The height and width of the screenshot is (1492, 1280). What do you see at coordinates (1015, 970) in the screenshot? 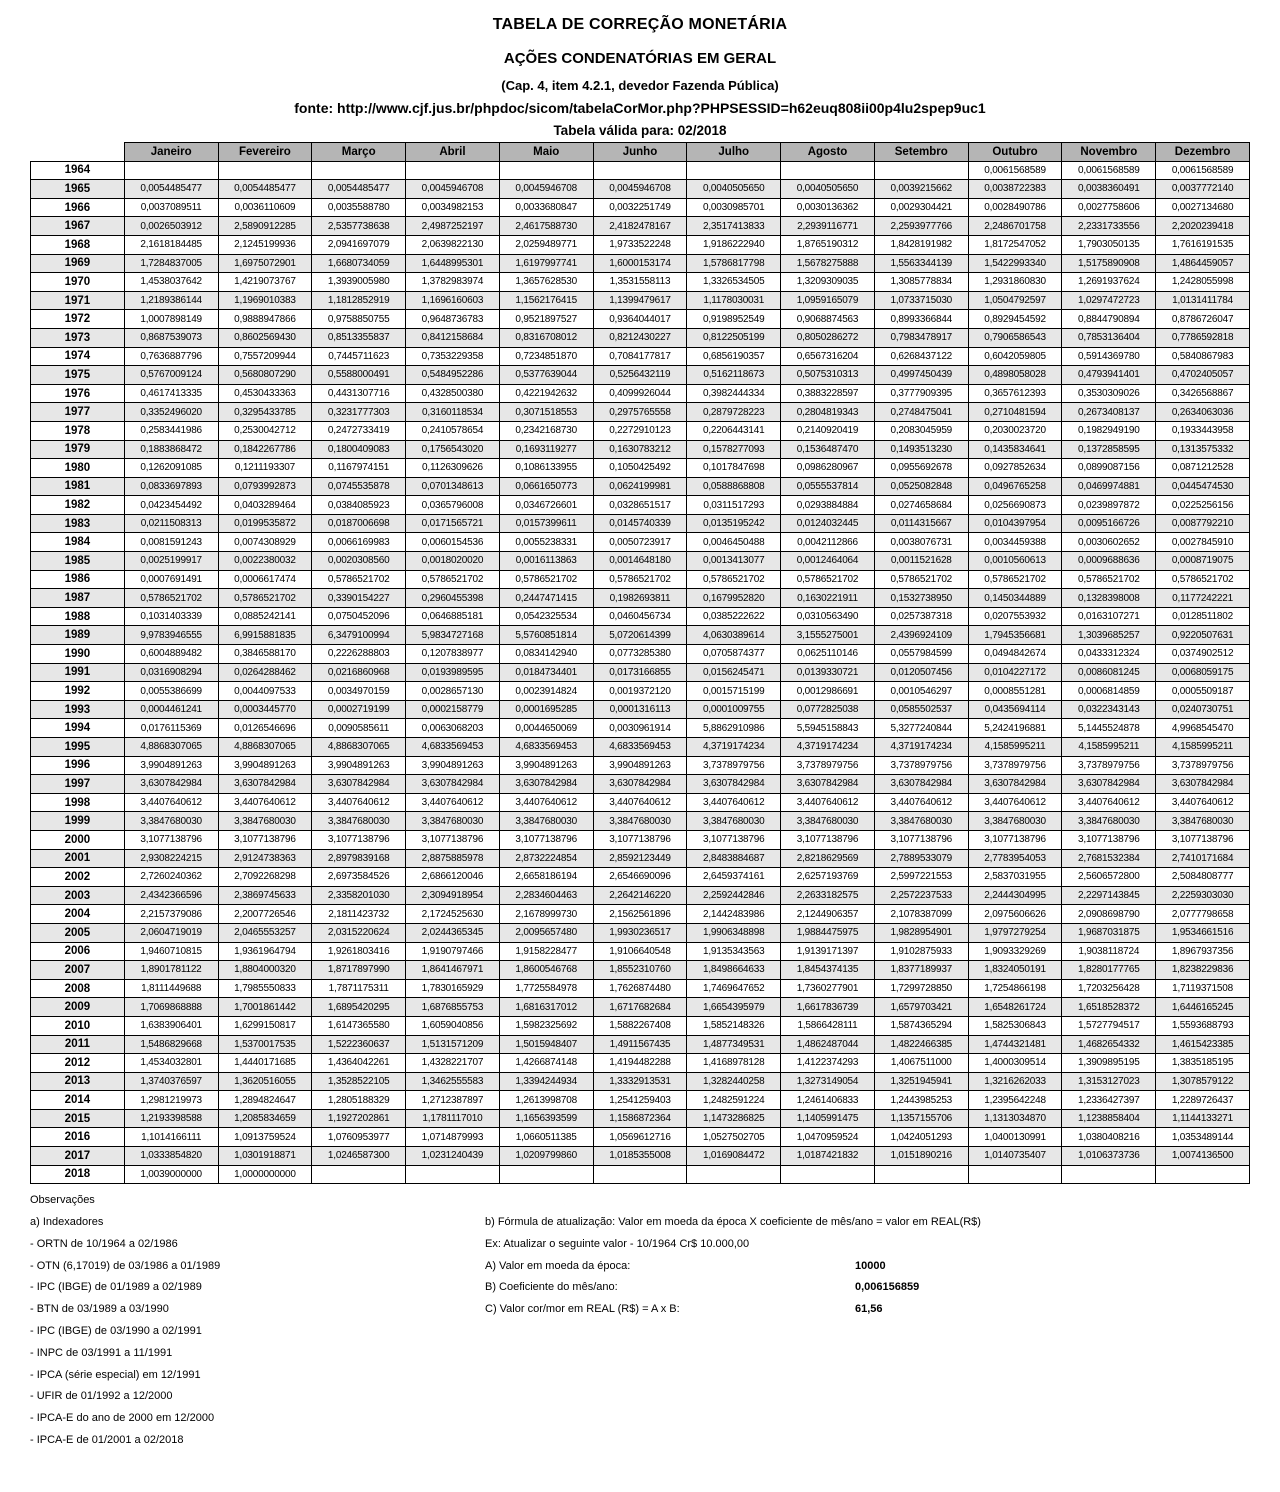
I see `value-cell: 1,8324050191` at bounding box center [1015, 970].